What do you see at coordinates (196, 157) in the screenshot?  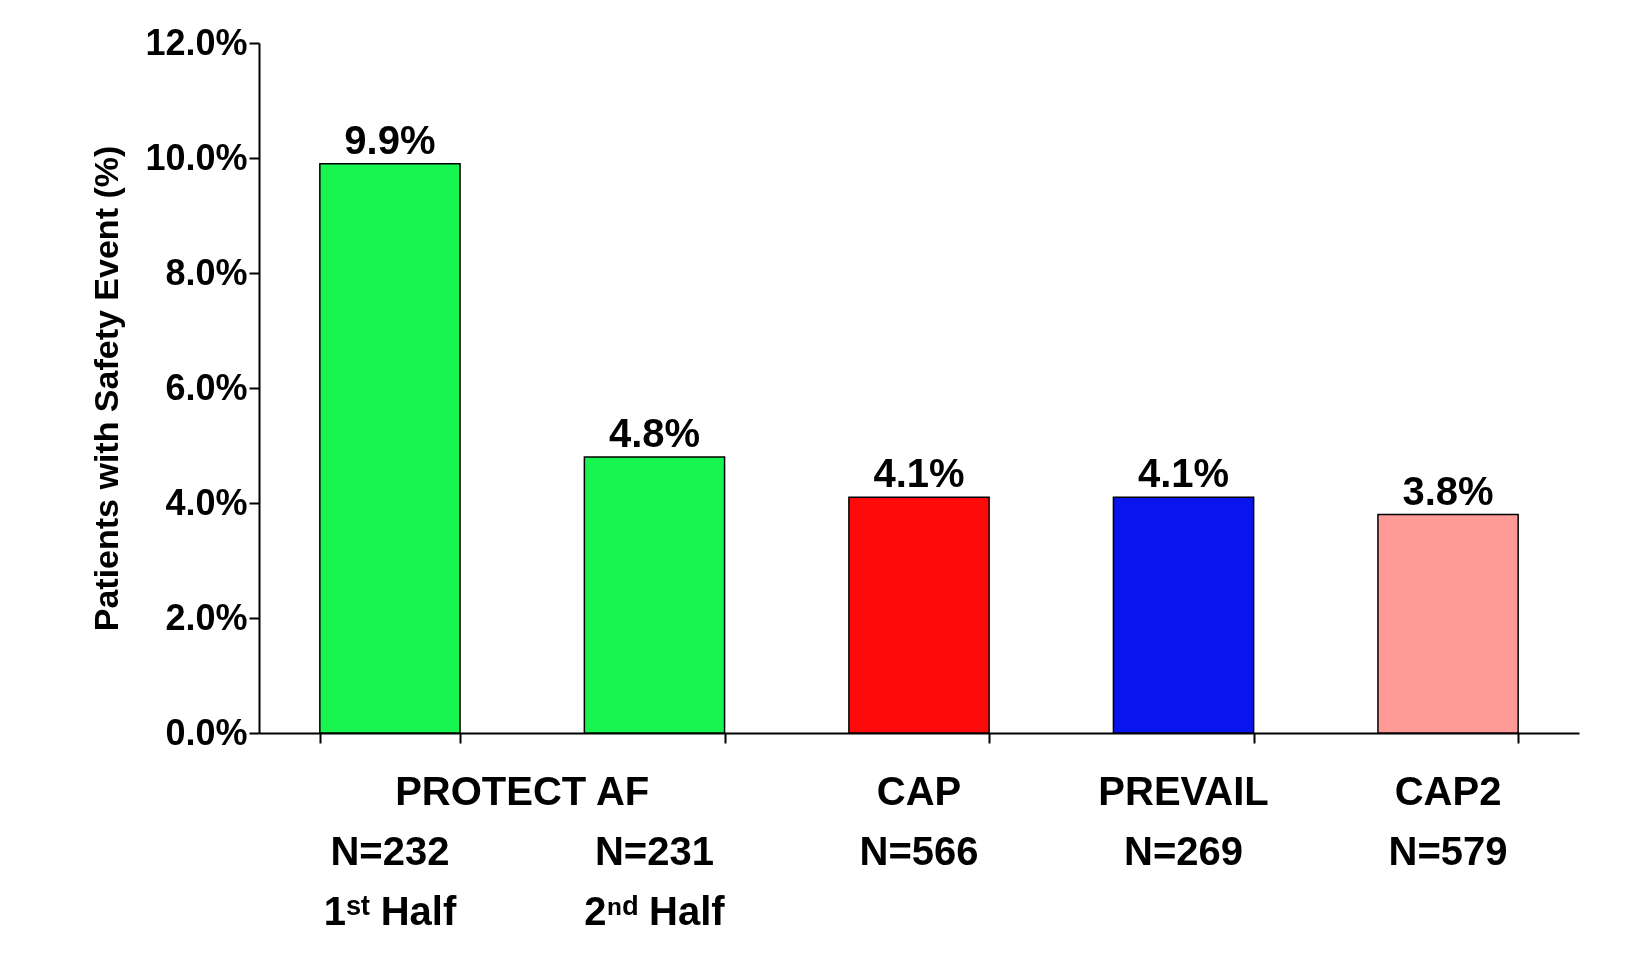 I see `y-tick-label: 10.0%` at bounding box center [196, 157].